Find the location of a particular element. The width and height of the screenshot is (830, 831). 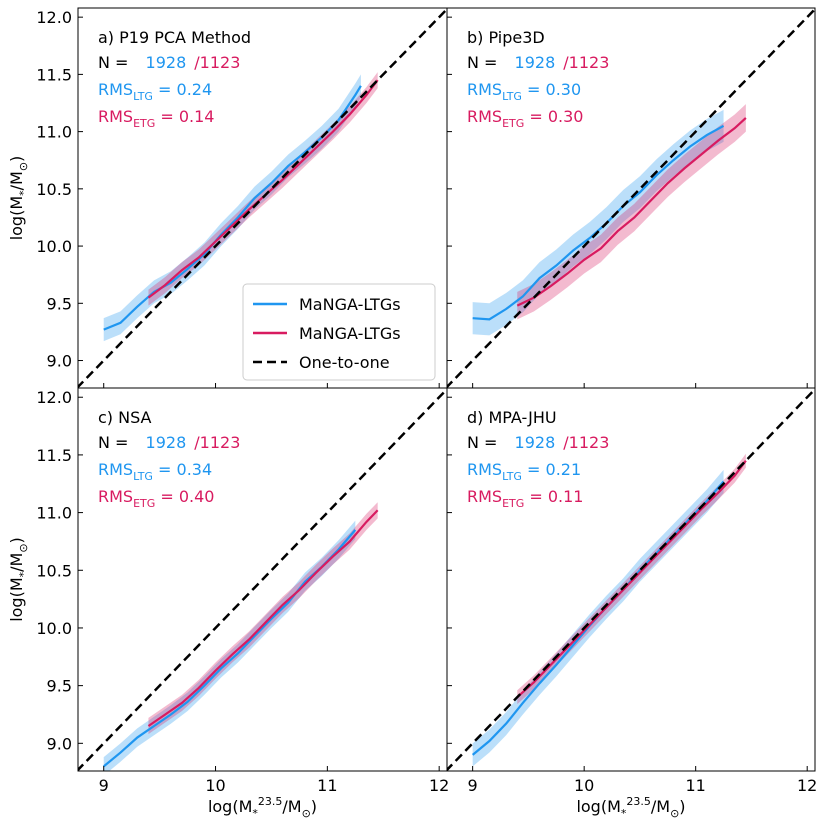

rms-value: = 0.34 is located at coordinates (182, 469).